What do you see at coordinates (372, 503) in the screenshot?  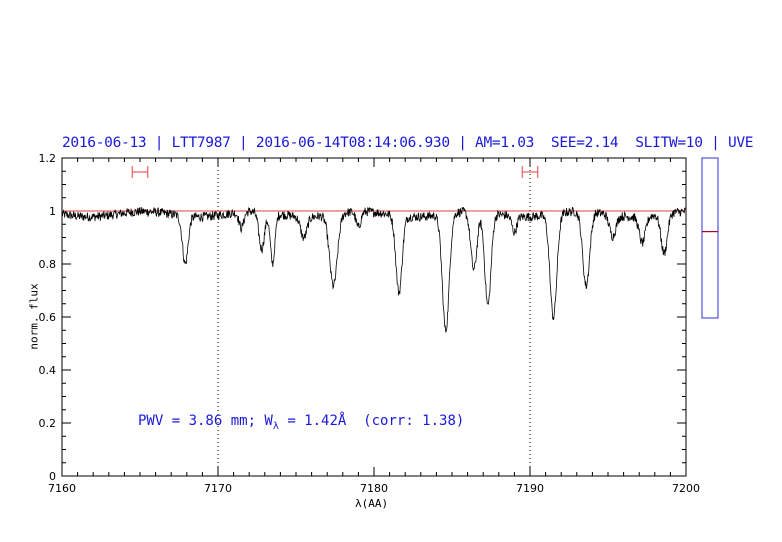 I see `x-axis-label: λ(AA)` at bounding box center [372, 503].